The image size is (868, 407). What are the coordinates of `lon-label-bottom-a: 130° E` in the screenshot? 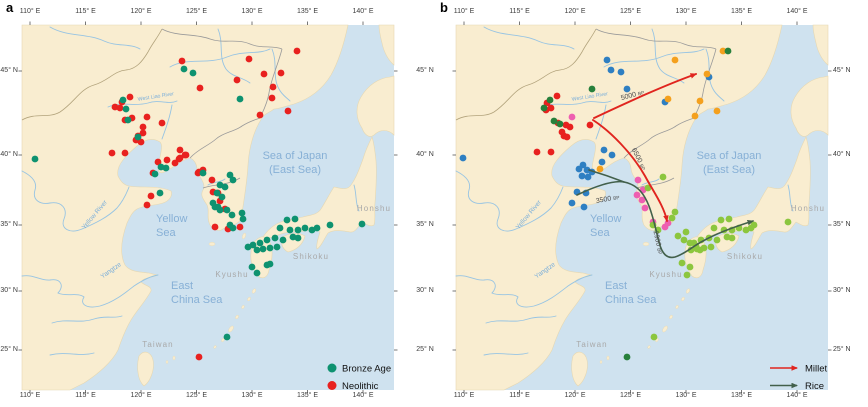 It's located at (252, 395).